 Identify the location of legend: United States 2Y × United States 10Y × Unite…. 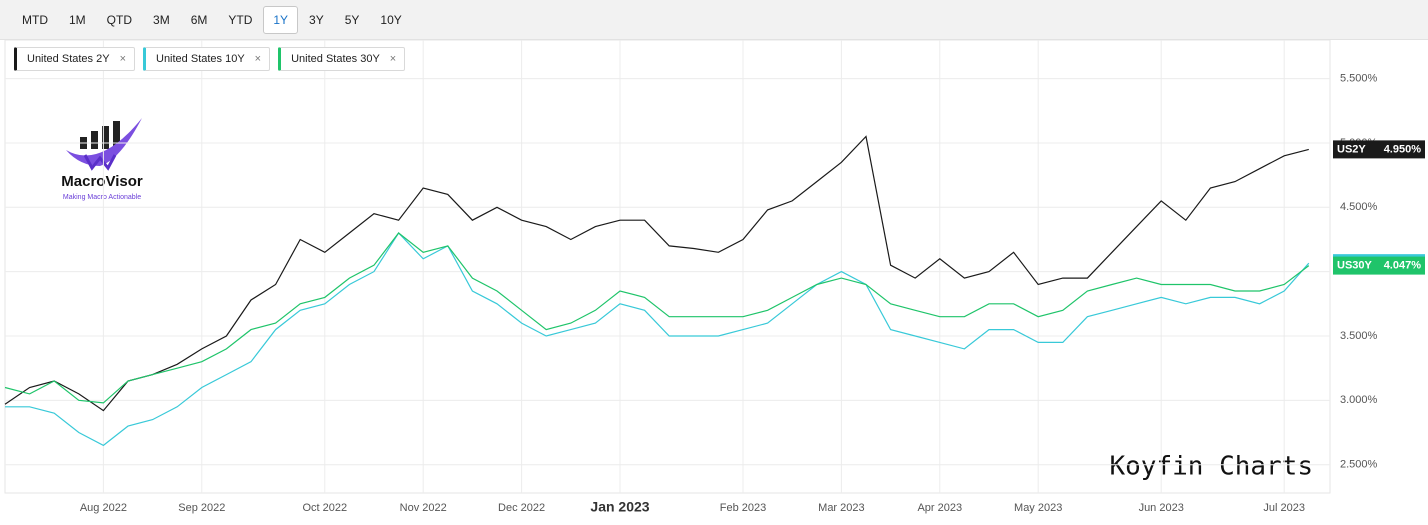
(210, 59).